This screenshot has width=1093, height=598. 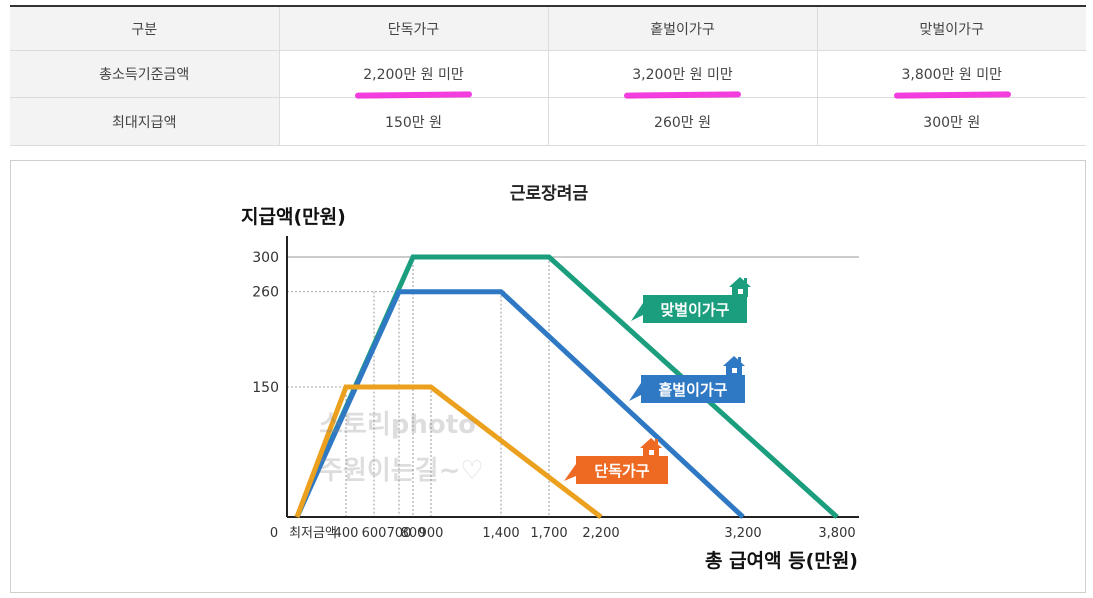 I want to click on x-tick-label: 최저금액, so click(x=313, y=533).